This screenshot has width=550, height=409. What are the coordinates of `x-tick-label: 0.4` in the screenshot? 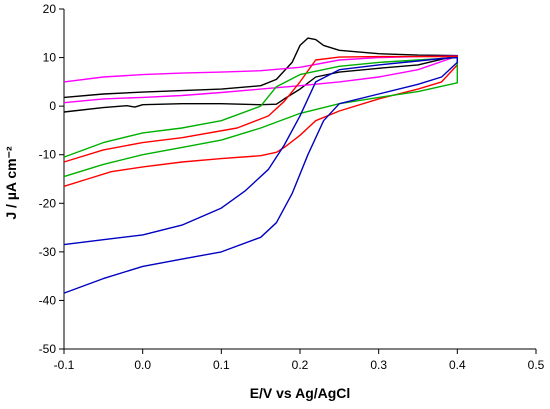 It's located at (457, 365).